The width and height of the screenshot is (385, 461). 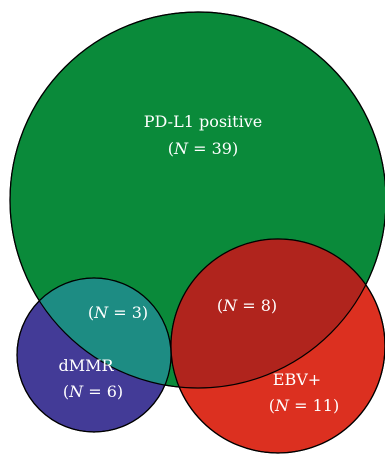 I want to click on dmmr-count-label: (N = 6), so click(x=93, y=391).